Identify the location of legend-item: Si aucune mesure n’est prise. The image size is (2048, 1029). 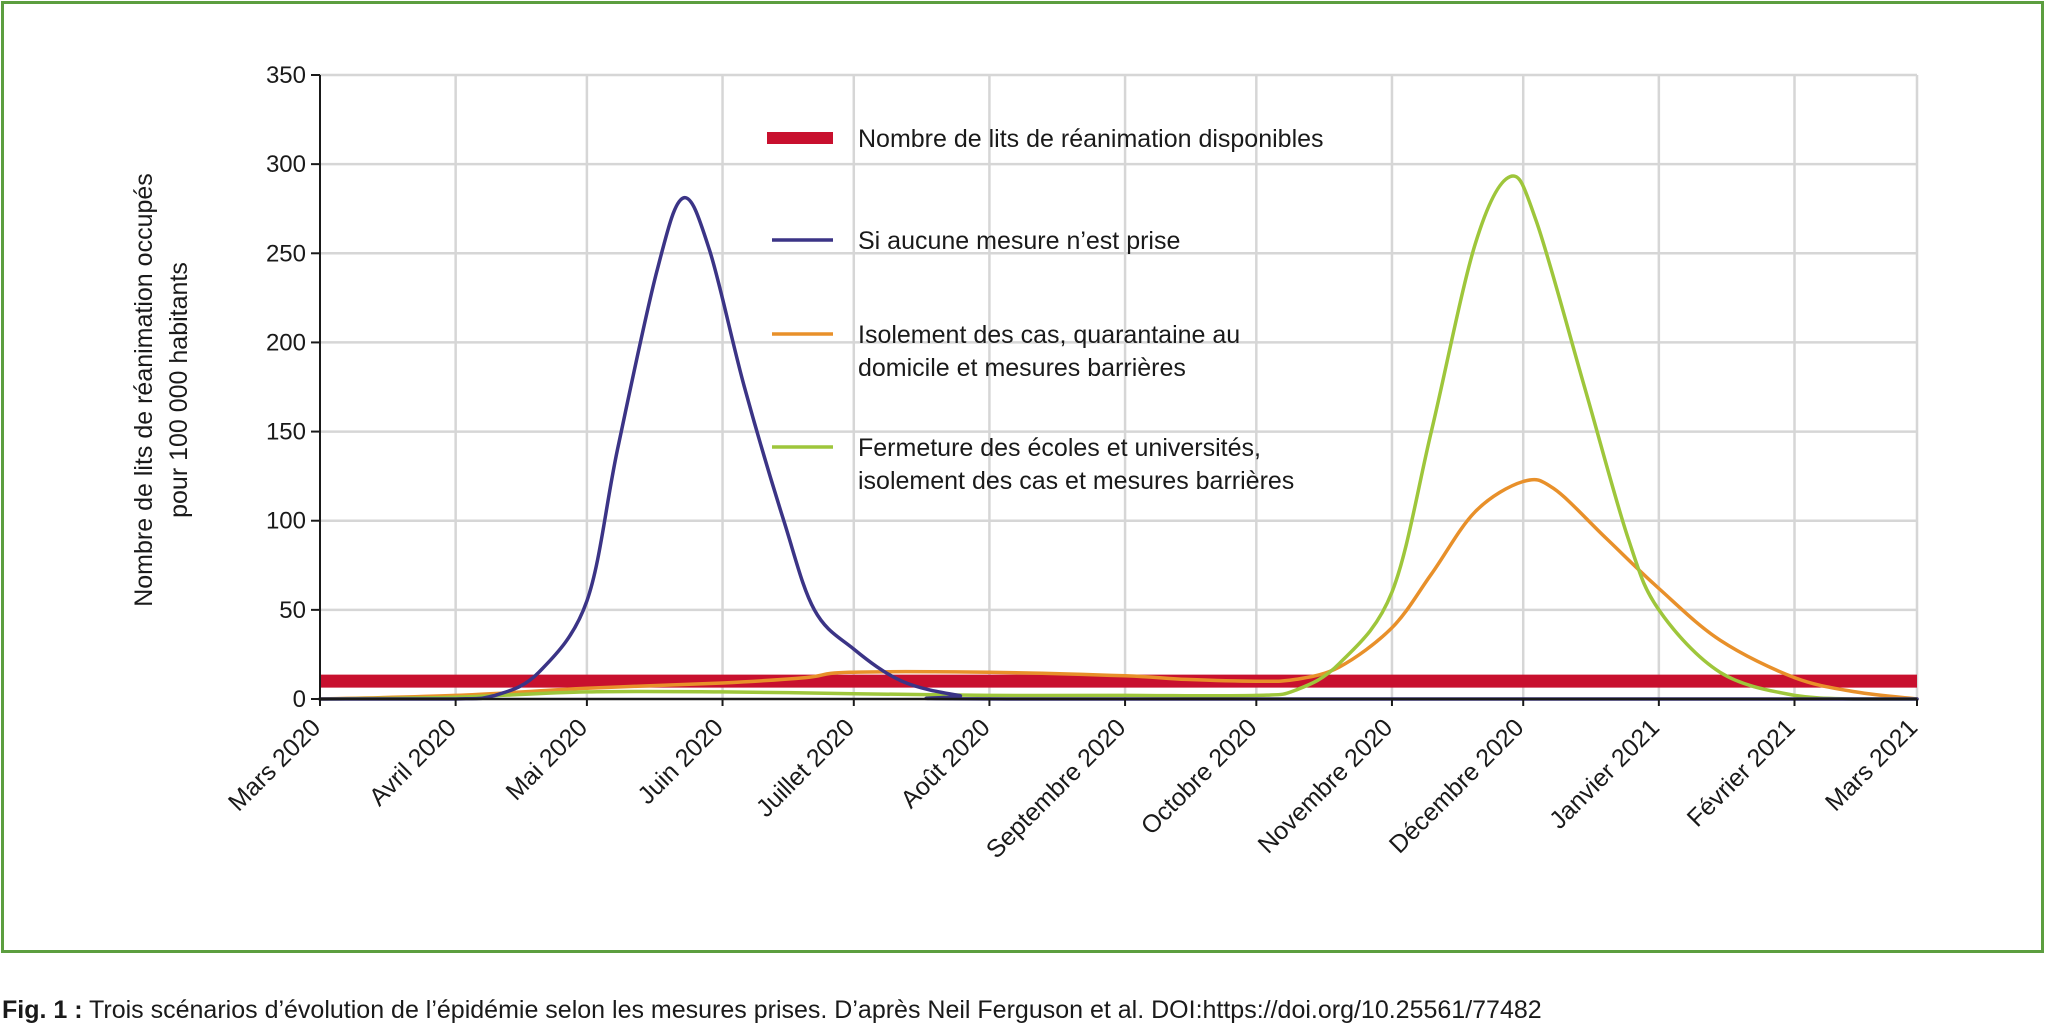
(976, 241).